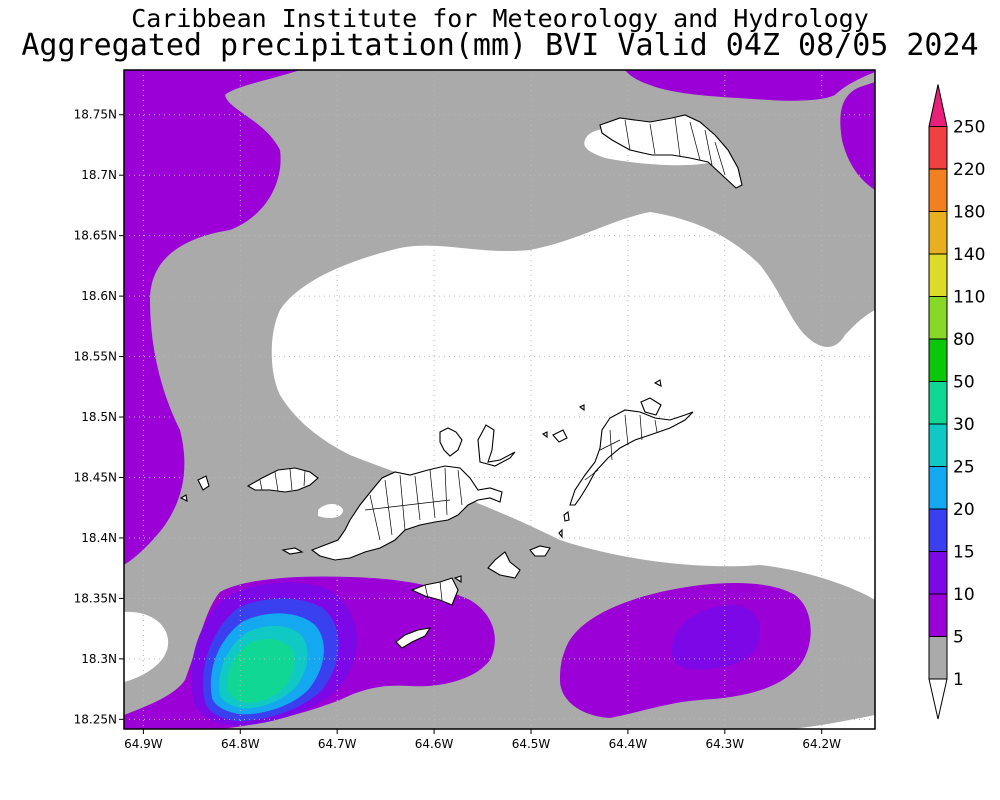 The height and width of the screenshot is (800, 1000). I want to click on colorbar-label-140: 140, so click(969, 255).